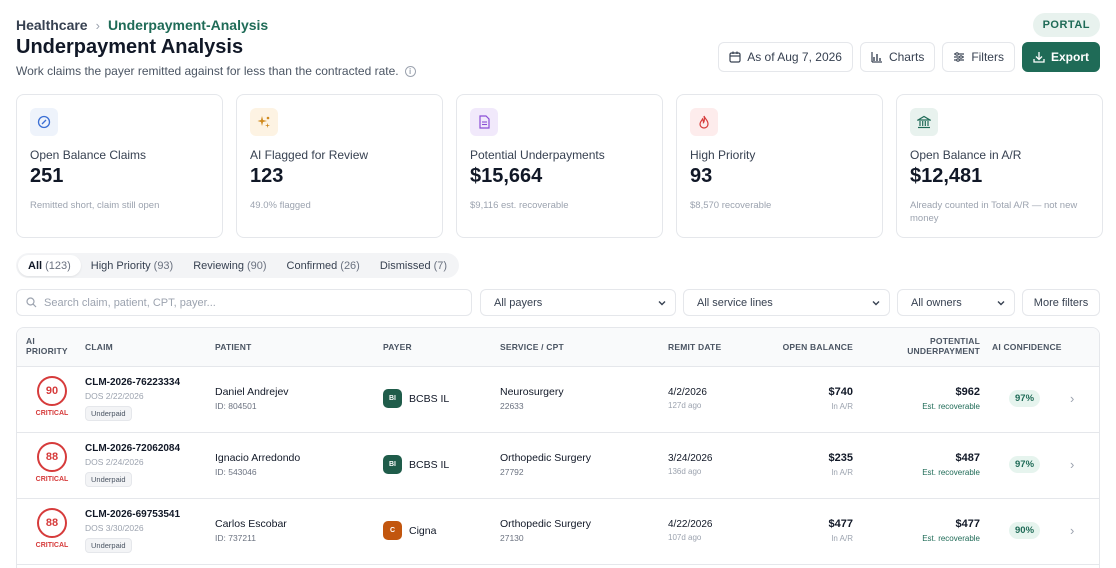  Describe the element at coordinates (723, 155) in the screenshot. I see `kpi-label: High Priority` at that location.